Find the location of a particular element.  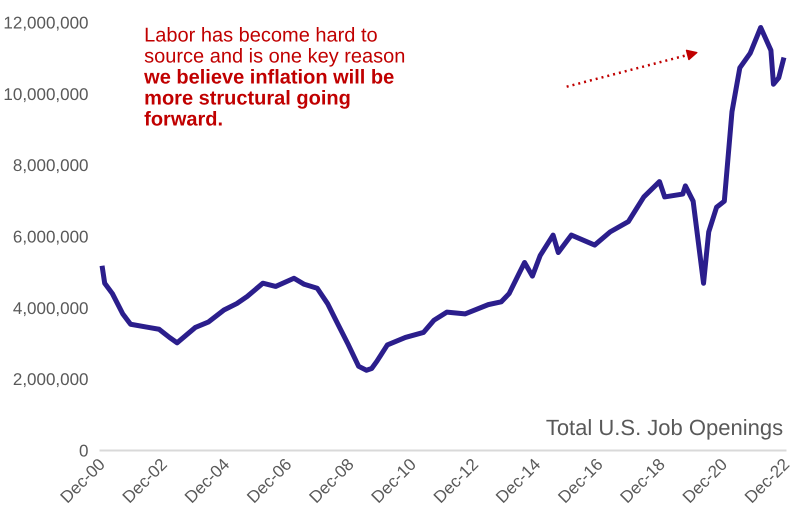

y-tick-label: 10,000,000 is located at coordinates (46, 94).